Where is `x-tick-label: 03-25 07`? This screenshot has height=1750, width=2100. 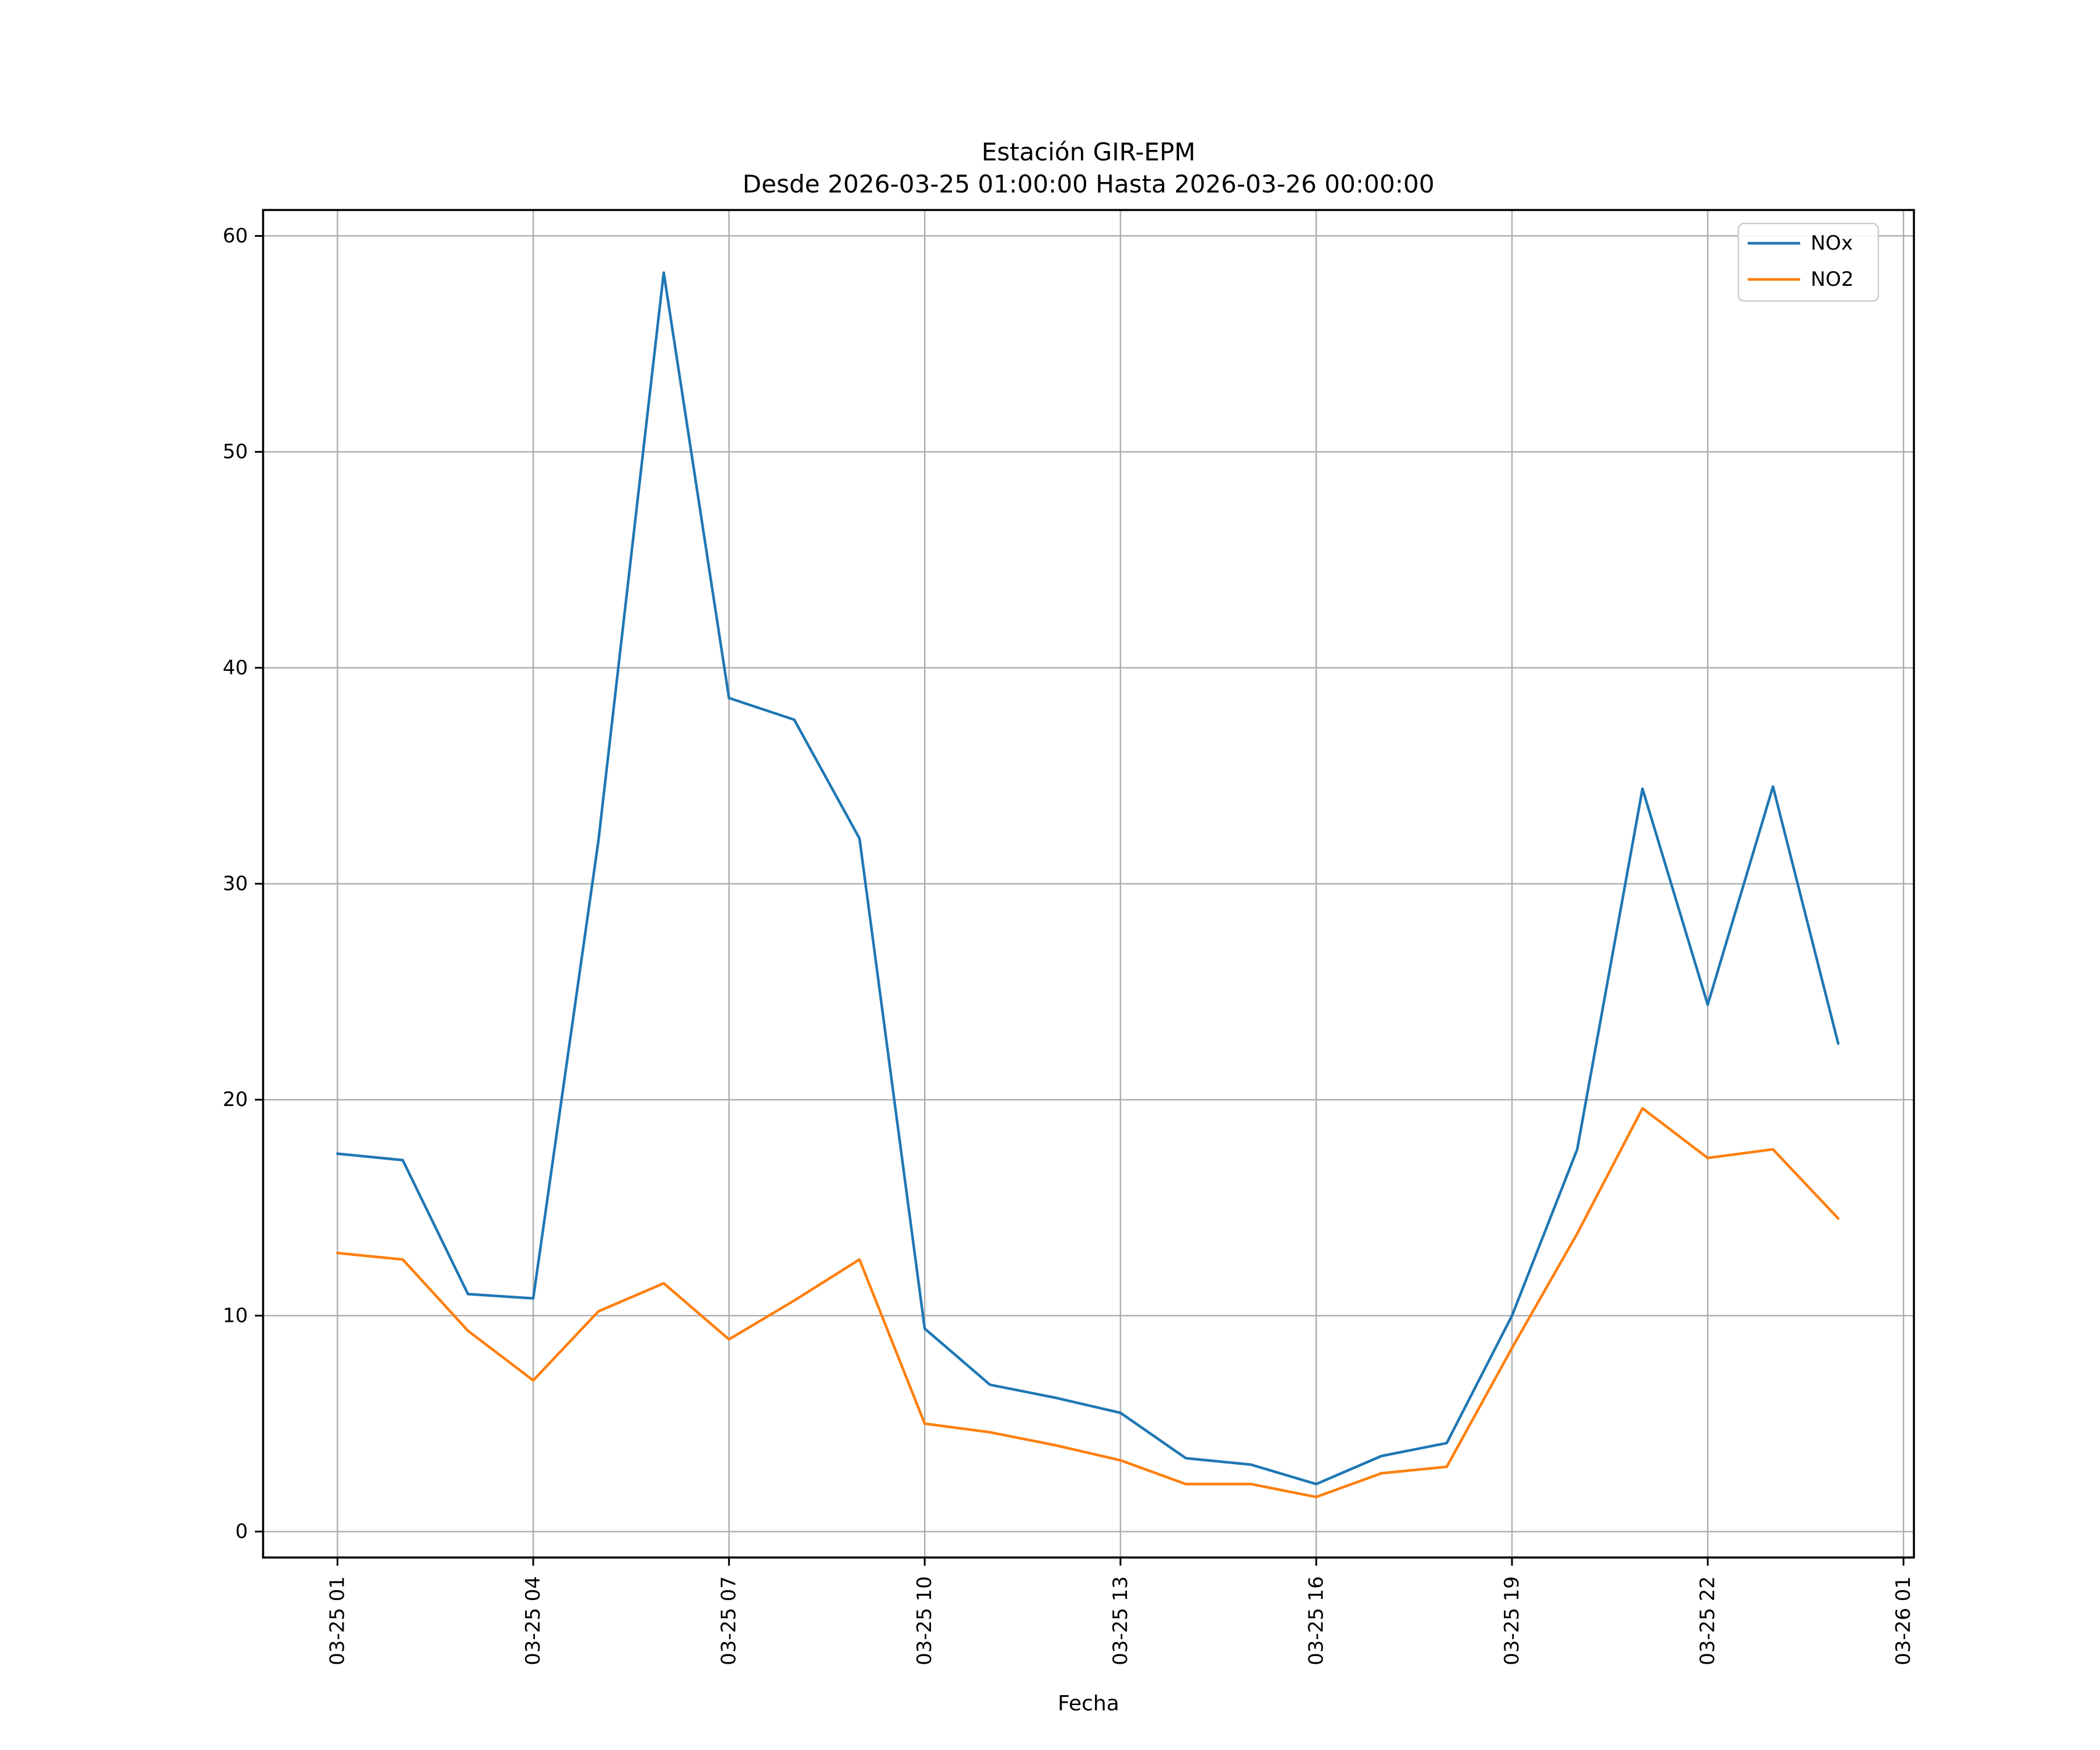
x-tick-label: 03-25 07 is located at coordinates (729, 1620).